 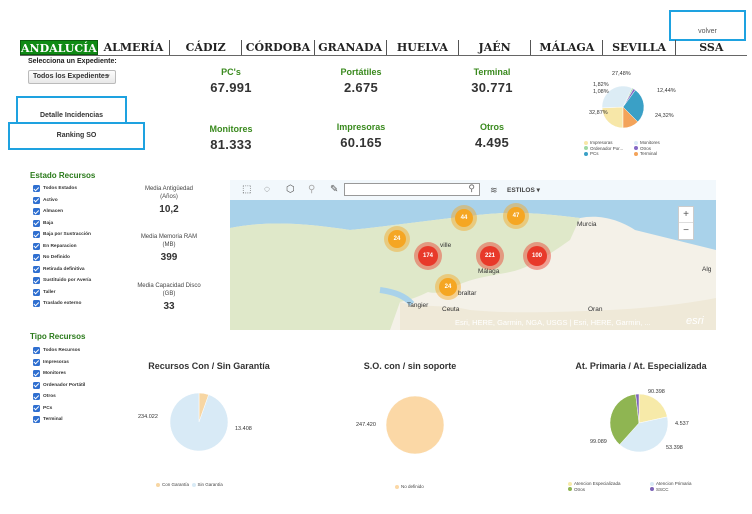 What do you see at coordinates (209, 366) in the screenshot?
I see `chart-title-garantia: Recursos Con / Sin Garantía` at bounding box center [209, 366].